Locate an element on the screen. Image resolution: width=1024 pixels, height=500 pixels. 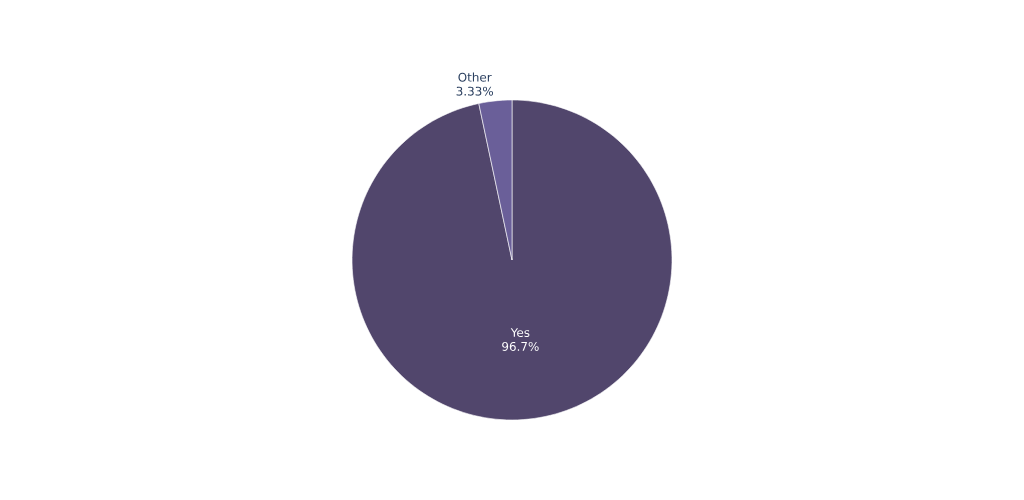
data-label: 3.33% is located at coordinates (475, 91).